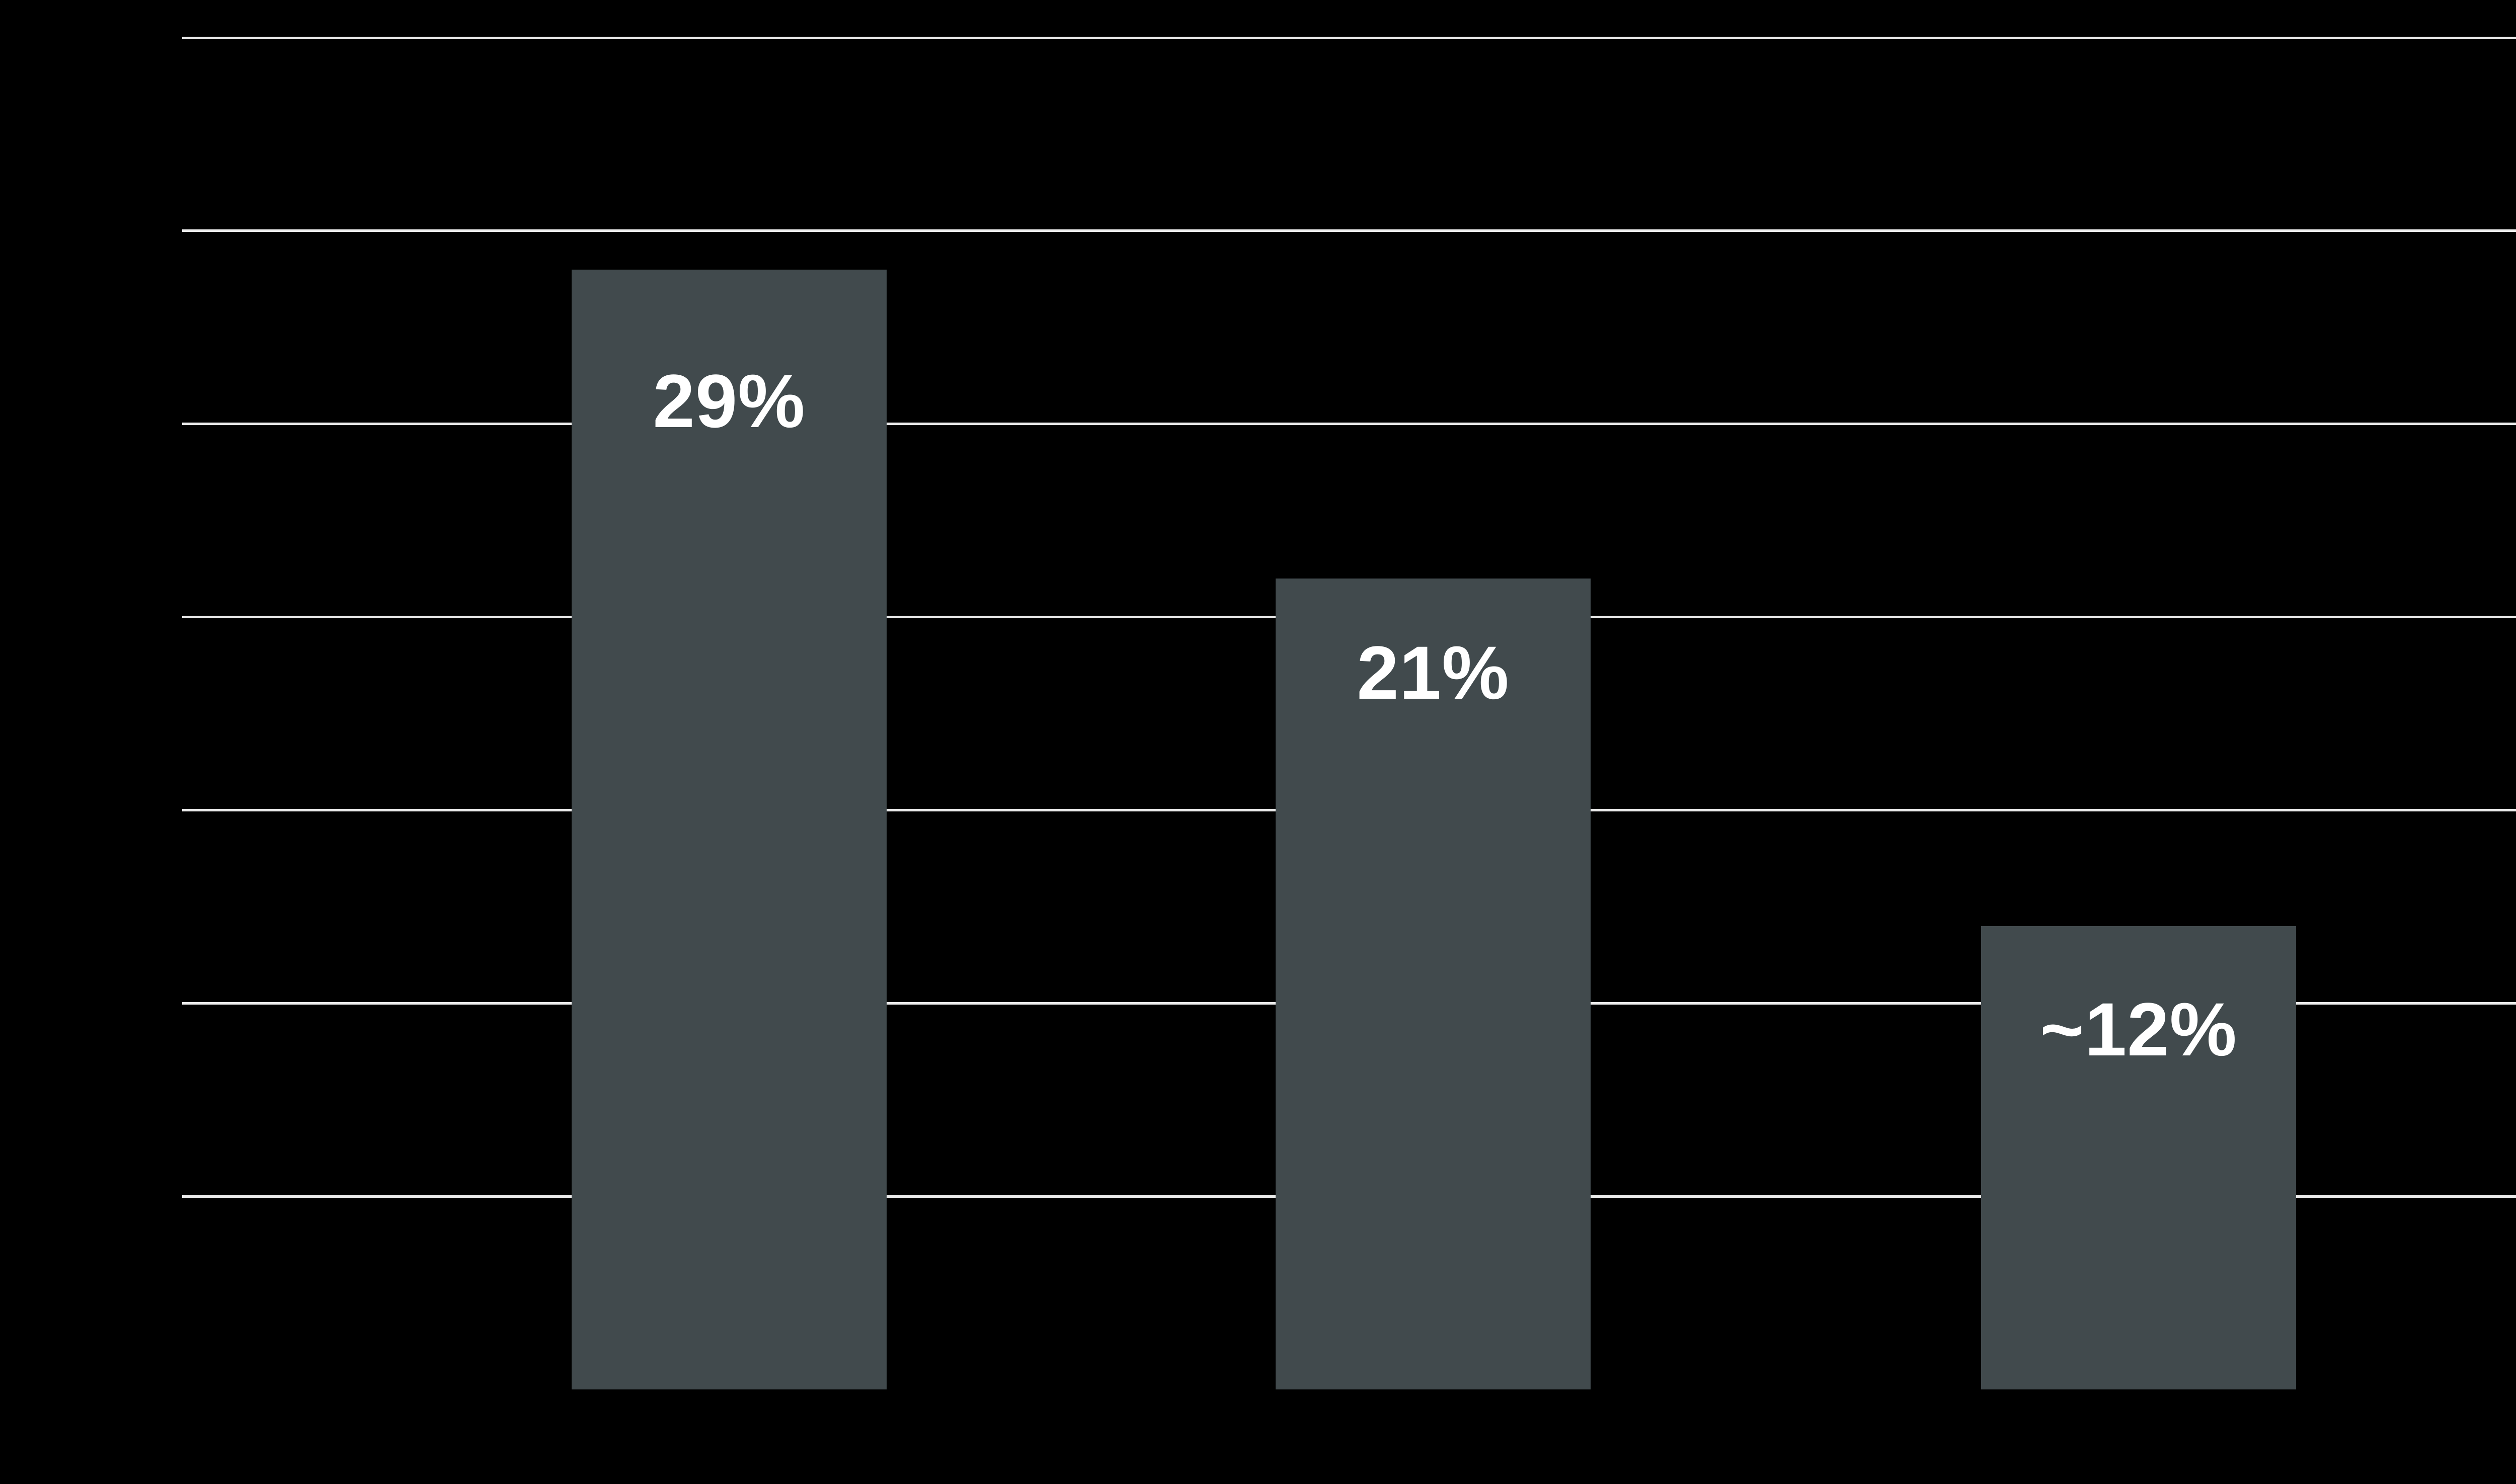  Describe the element at coordinates (2138, 1157) in the screenshot. I see `bar: ~12%` at that location.